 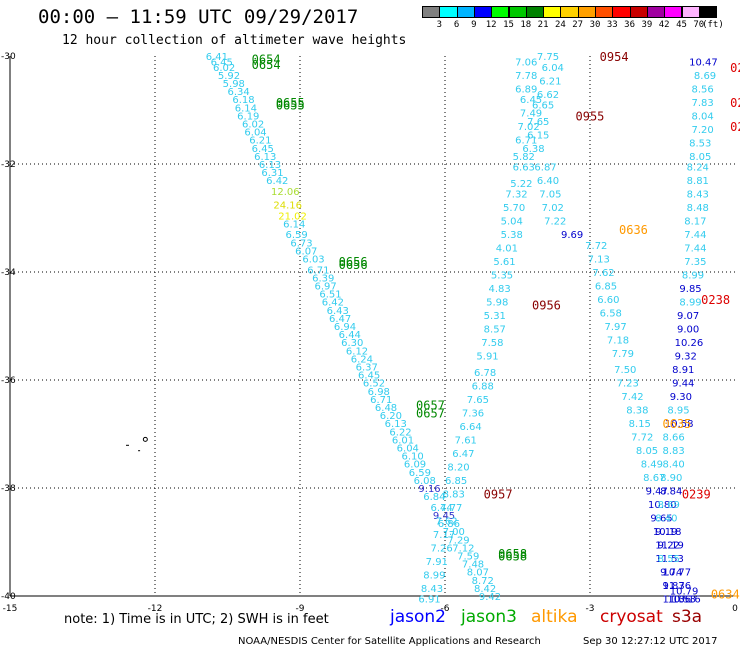 What do you see at coordinates (495, 330) in the screenshot?
I see `swh-value-s3a: 8.57` at bounding box center [495, 330].